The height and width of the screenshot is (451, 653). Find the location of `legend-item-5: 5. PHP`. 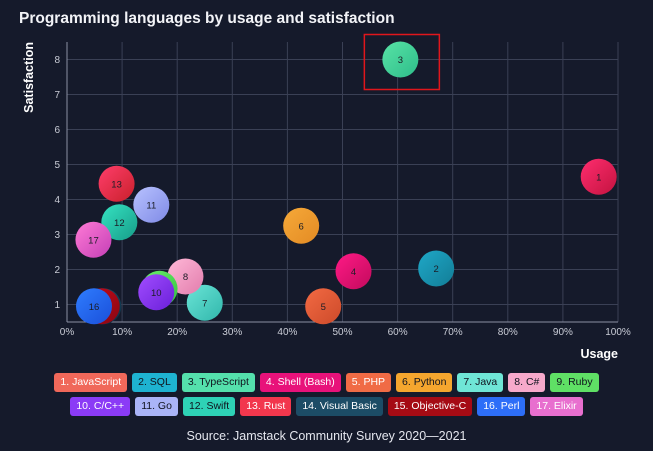

legend-item-5: 5. PHP is located at coordinates (368, 382).